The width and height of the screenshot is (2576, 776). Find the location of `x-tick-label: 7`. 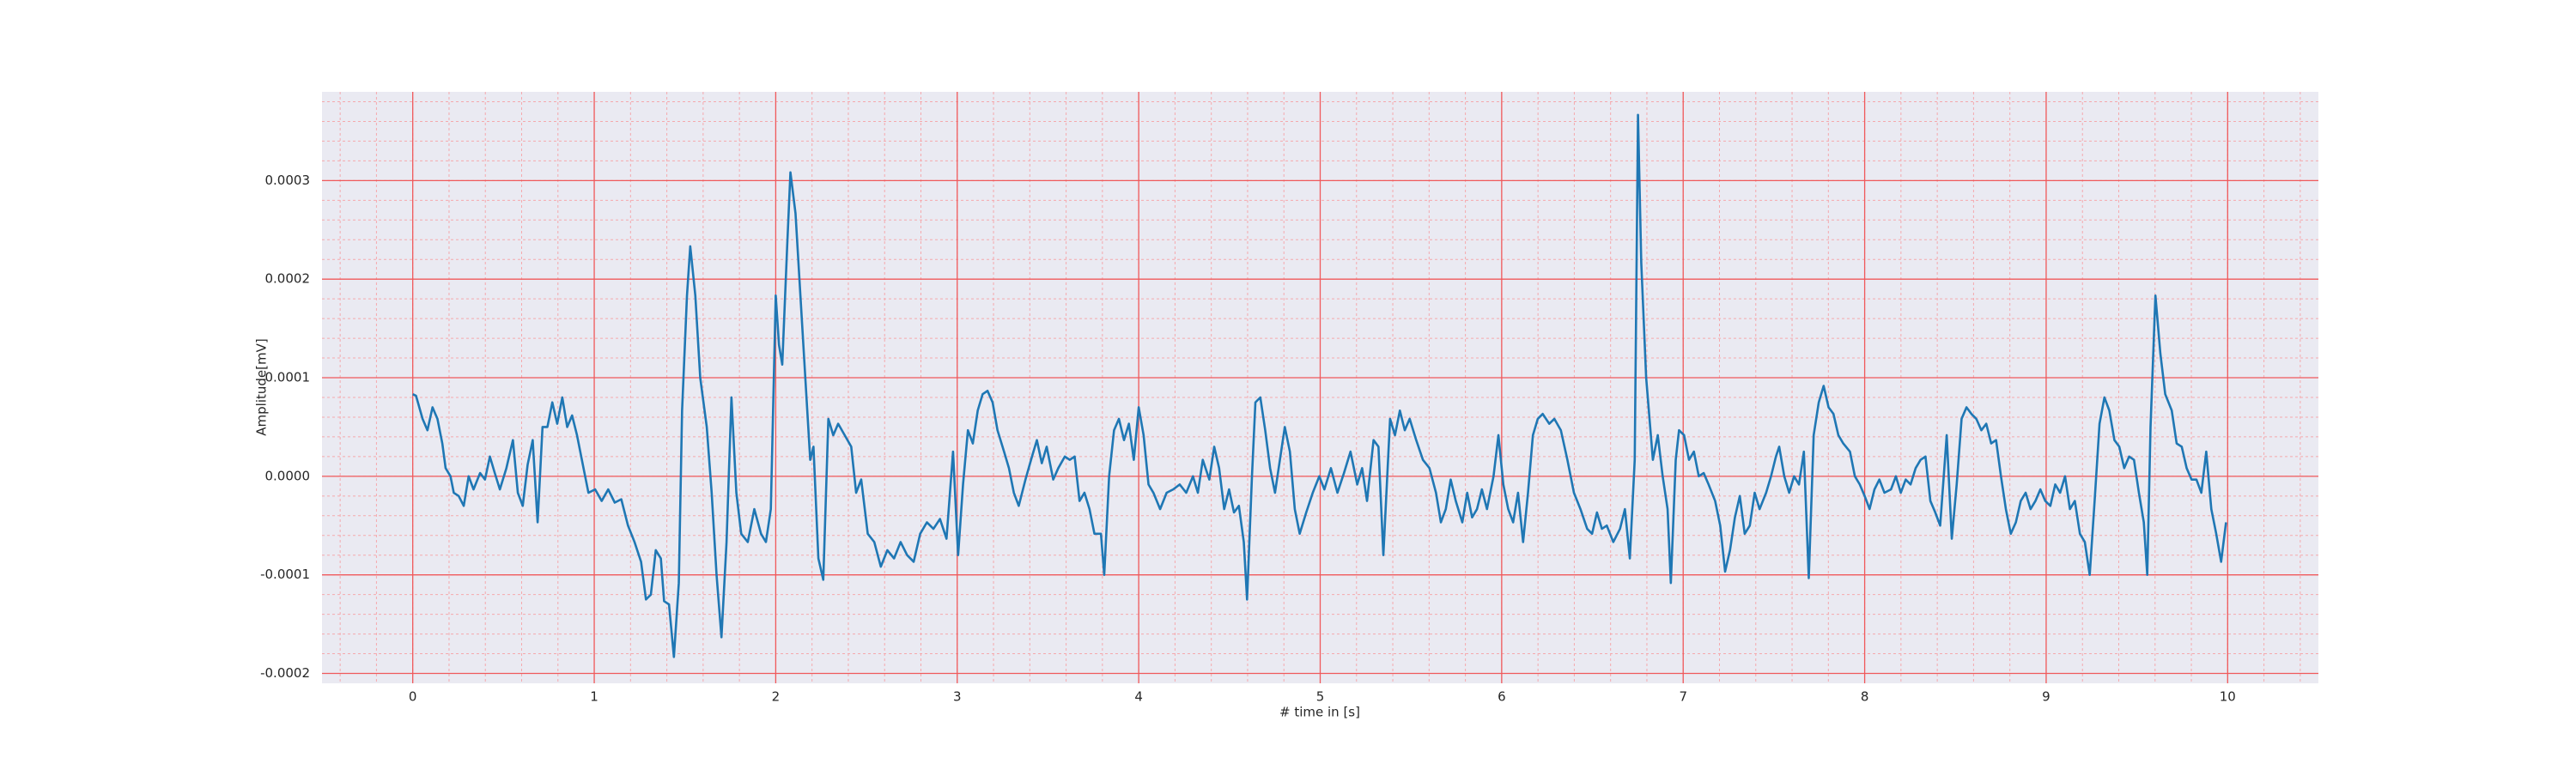

x-tick-label: 7 is located at coordinates (1683, 697).